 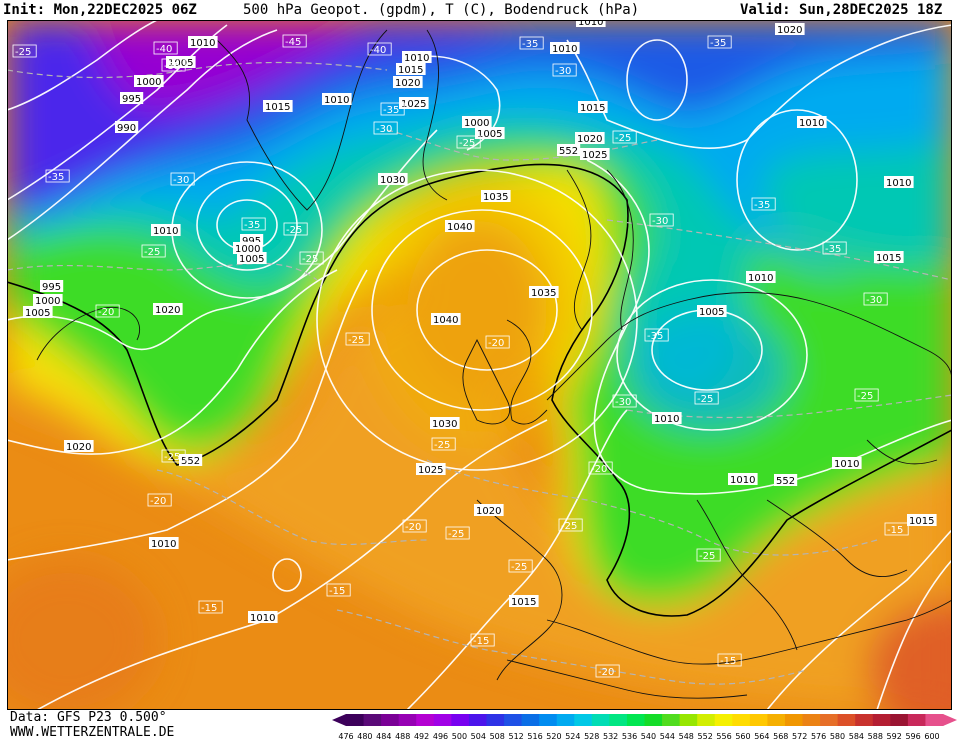 What do you see at coordinates (165, 48) in the screenshot?
I see `temperature-label: -40` at bounding box center [165, 48].